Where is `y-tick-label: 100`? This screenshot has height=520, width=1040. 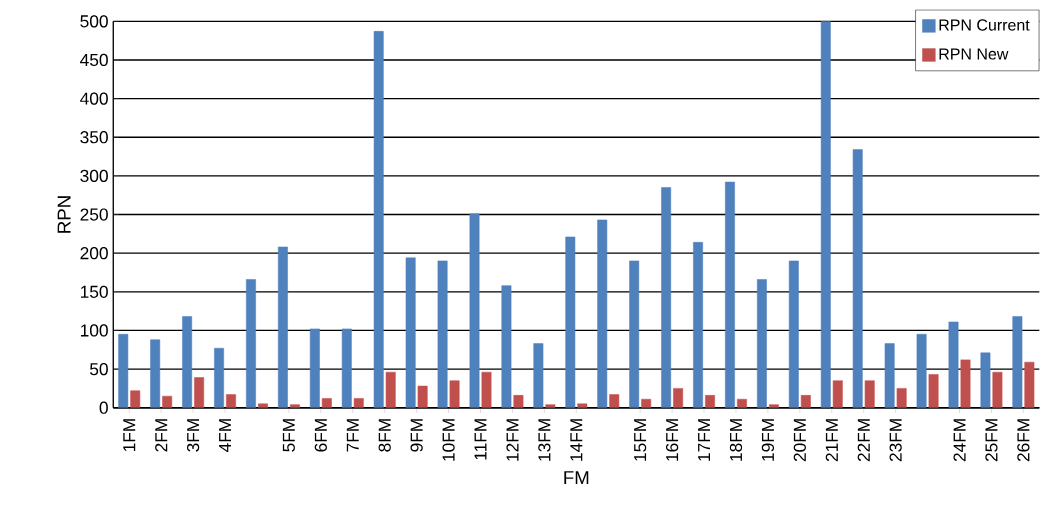
y-tick-label: 100 is located at coordinates (94, 330).